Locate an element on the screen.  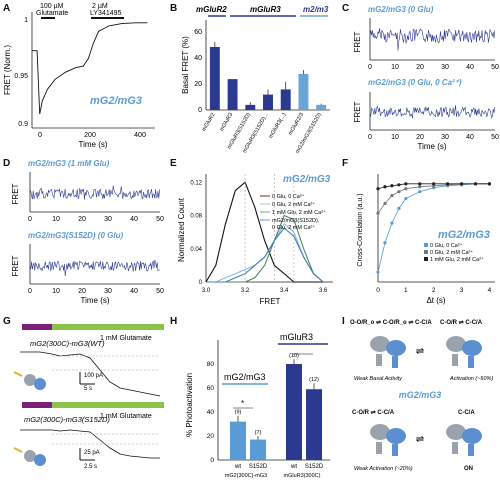
d-xtick: 30 is located at coordinates (108, 219).